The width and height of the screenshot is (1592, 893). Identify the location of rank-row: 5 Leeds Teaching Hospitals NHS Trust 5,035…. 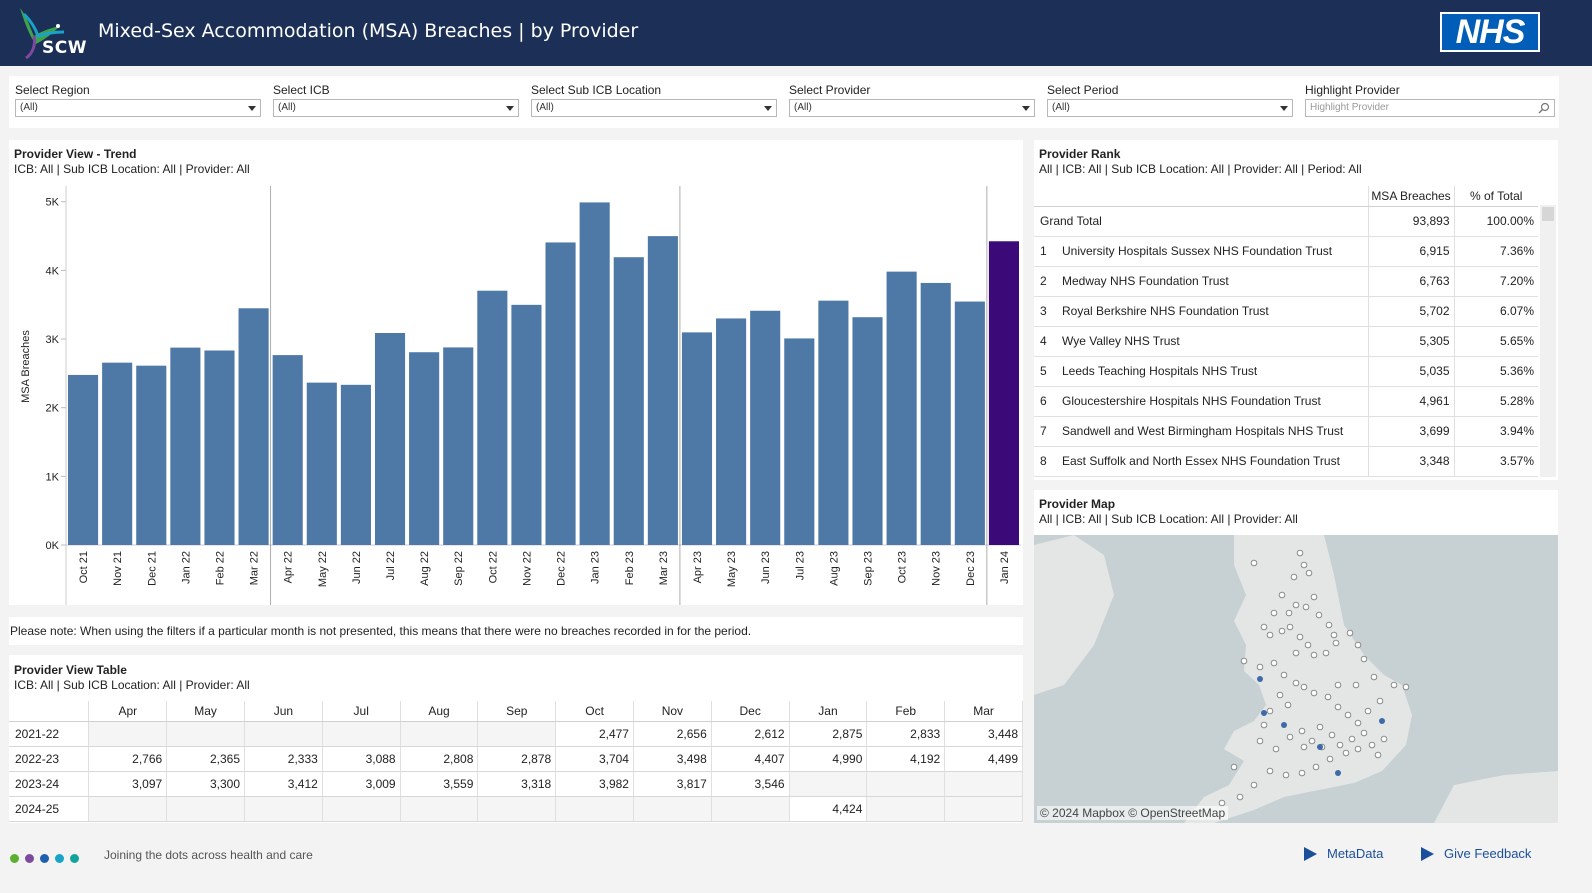
(1286, 371).